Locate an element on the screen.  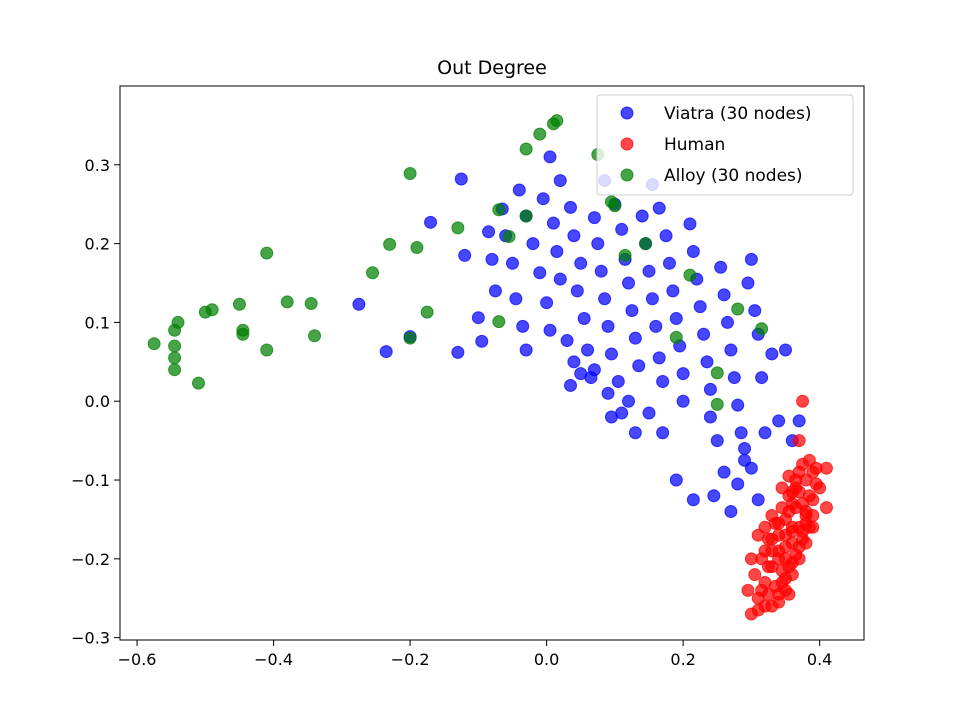
x-tick-label: 0.2 is located at coordinates (682, 659).